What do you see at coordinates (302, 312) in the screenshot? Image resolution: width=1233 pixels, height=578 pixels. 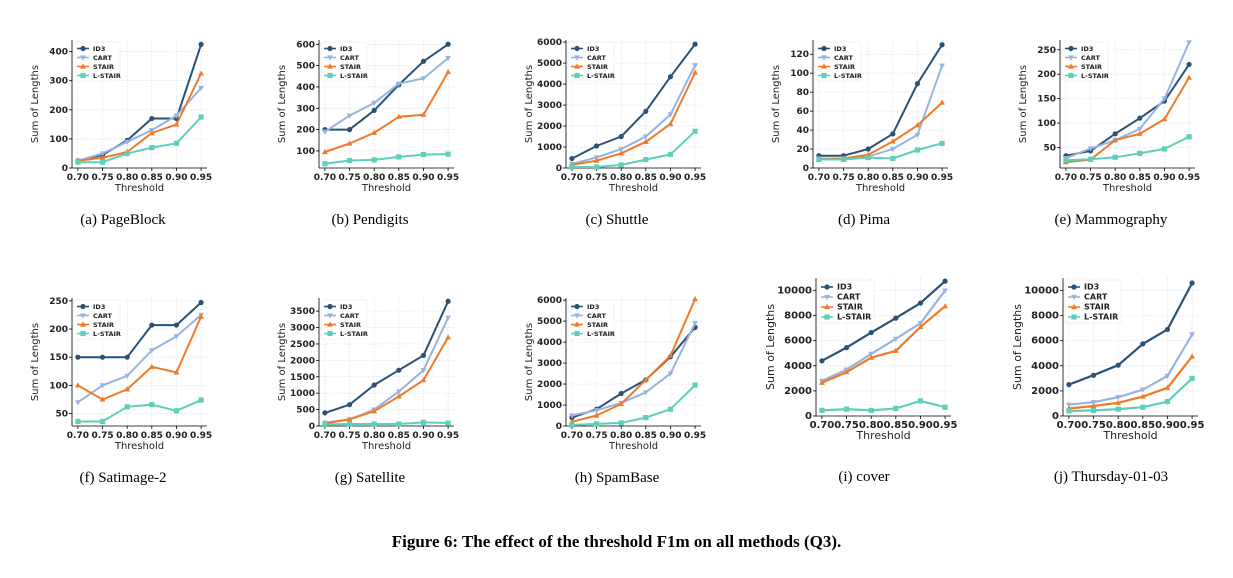 I see `y-tick-label: 3500` at bounding box center [302, 312].